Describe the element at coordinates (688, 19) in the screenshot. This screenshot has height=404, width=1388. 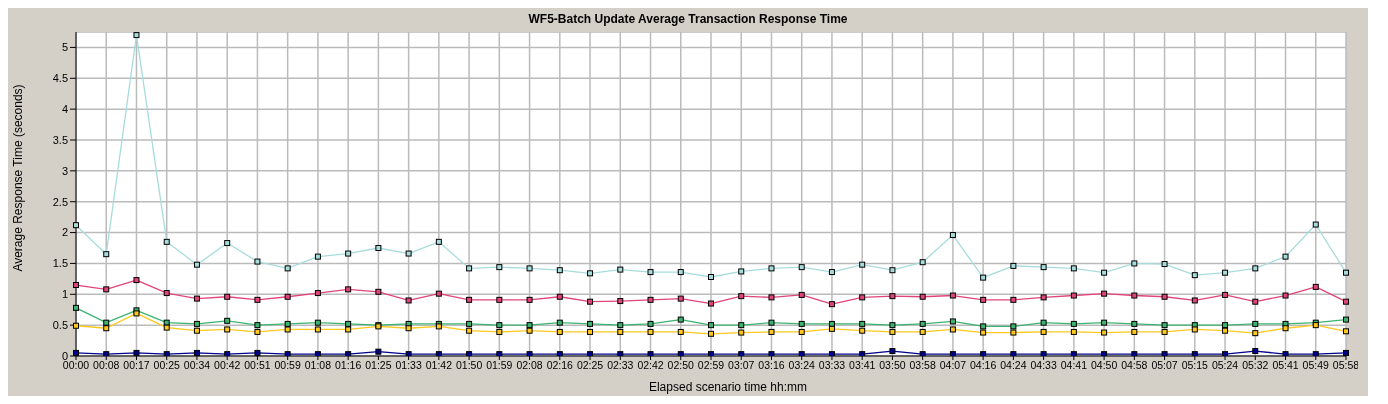
I see `chart-title: WF5-Batch Update Average Transaction Response Time` at that location.